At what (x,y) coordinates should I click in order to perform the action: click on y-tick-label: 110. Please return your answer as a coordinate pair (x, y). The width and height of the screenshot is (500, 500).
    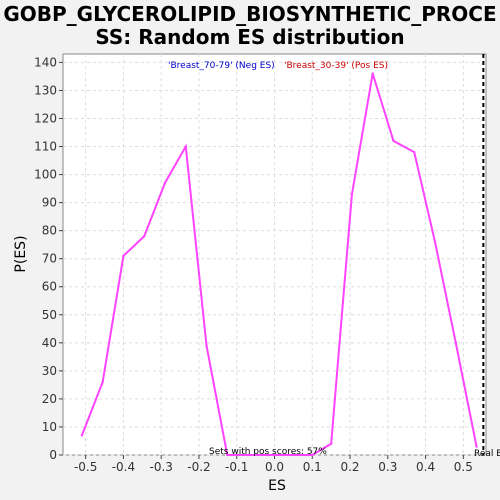
    Looking at the image, I should click on (45, 147).